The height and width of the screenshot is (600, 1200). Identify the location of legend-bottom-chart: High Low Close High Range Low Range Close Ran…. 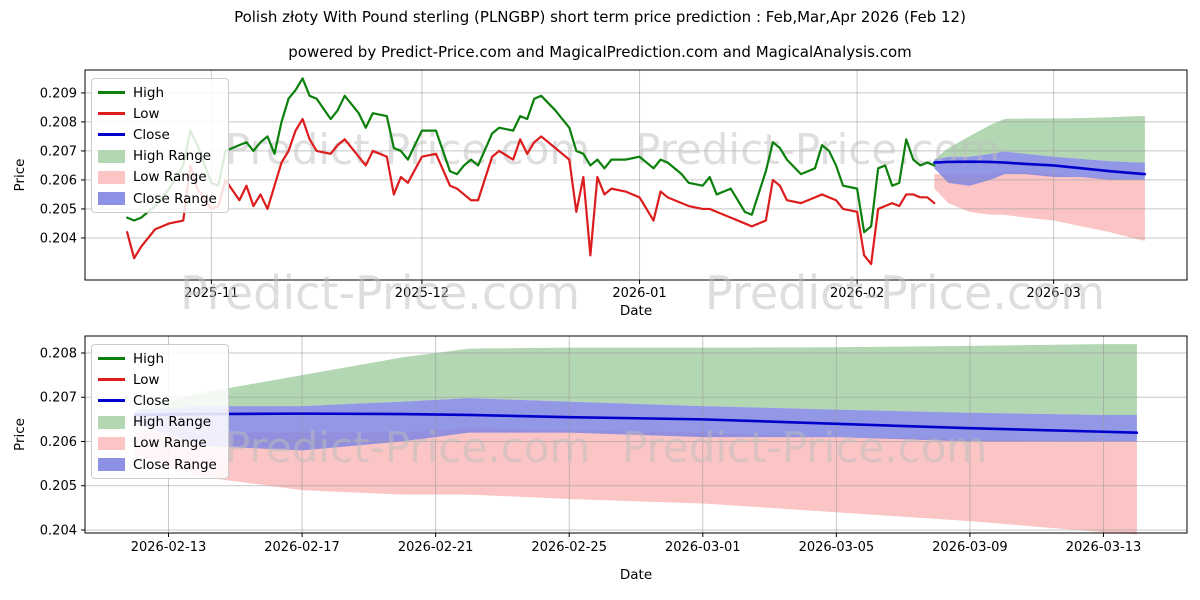
(160, 412).